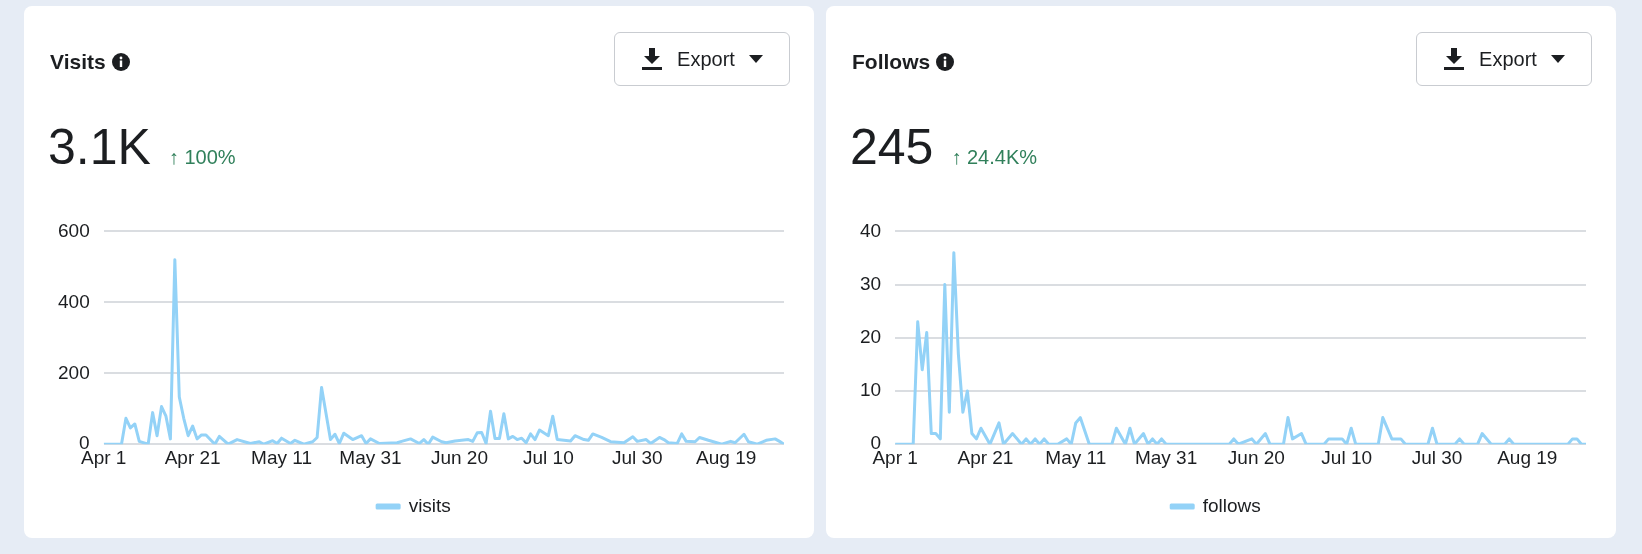  Describe the element at coordinates (870, 337) in the screenshot. I see `y-tick-label: 20` at that location.